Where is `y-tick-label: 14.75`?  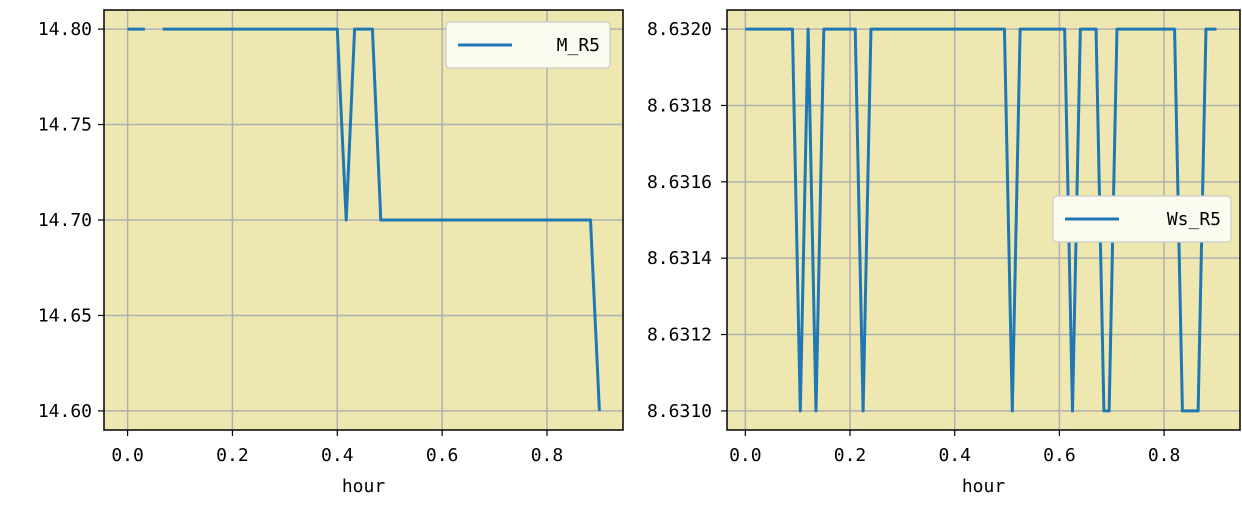 y-tick-label: 14.75 is located at coordinates (65, 125).